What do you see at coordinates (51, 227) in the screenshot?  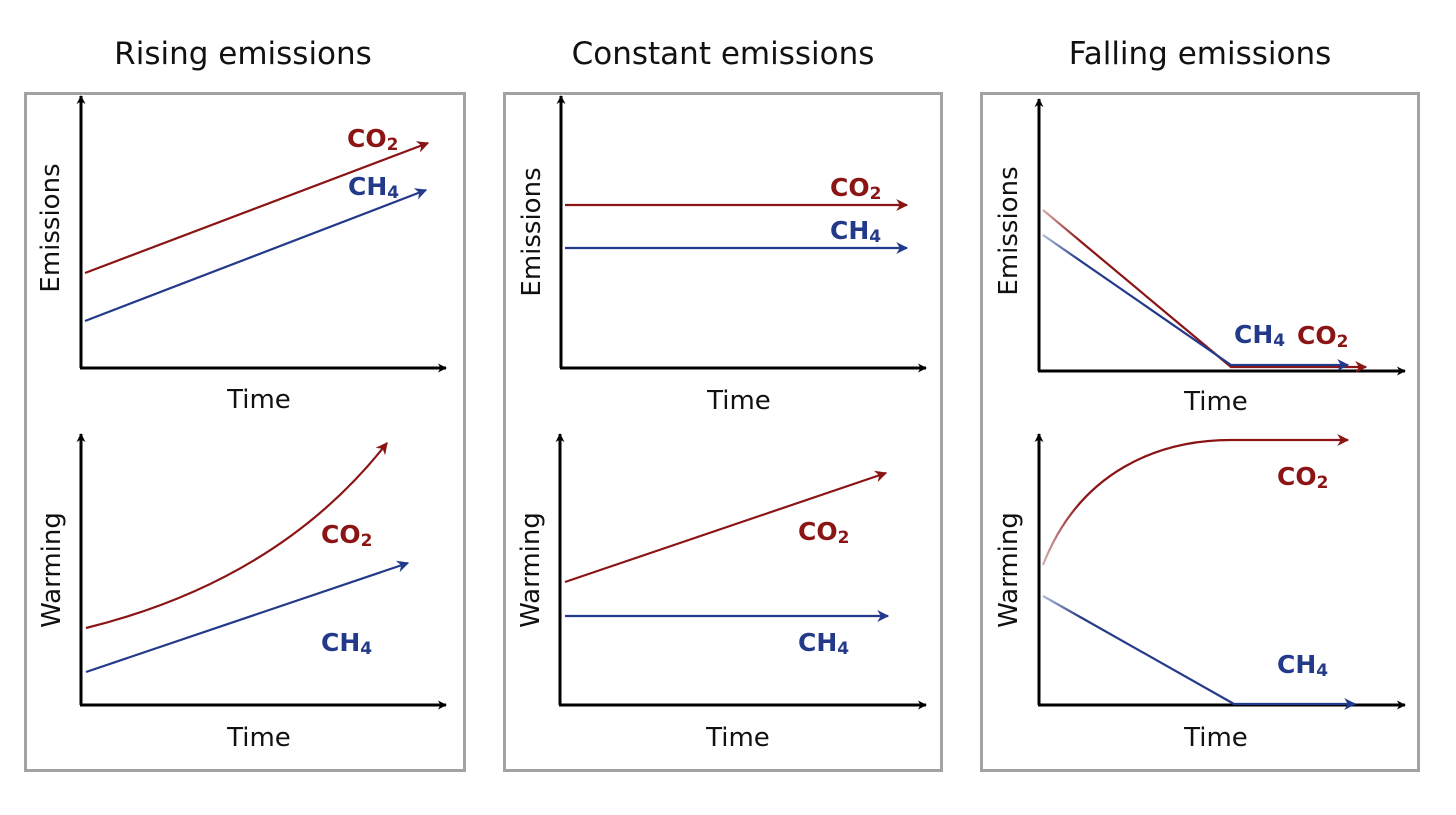 I see `y-label-emissions-rising: Emissions` at bounding box center [51, 227].